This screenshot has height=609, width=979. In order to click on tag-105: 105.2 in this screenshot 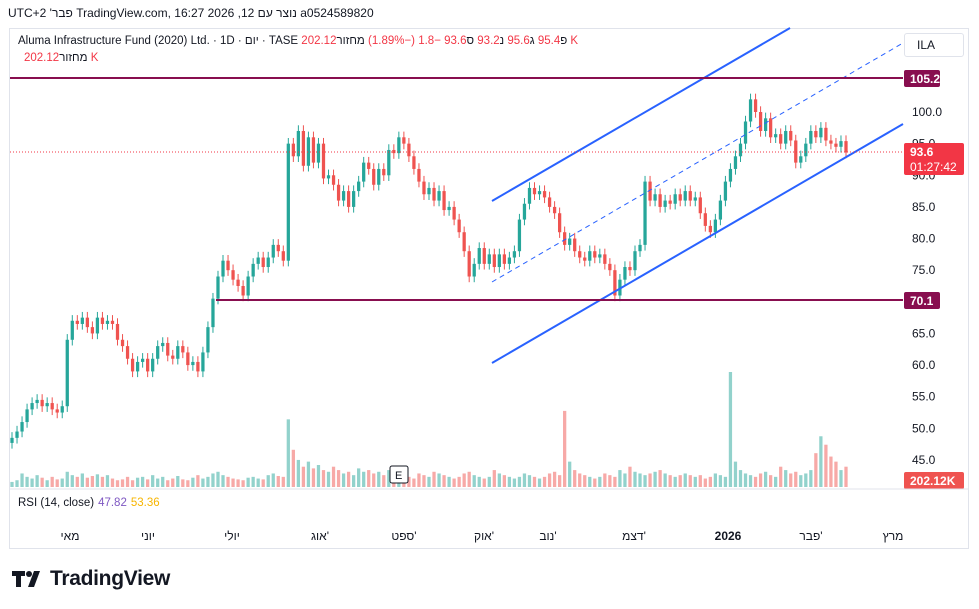, I will do `click(922, 78)`.